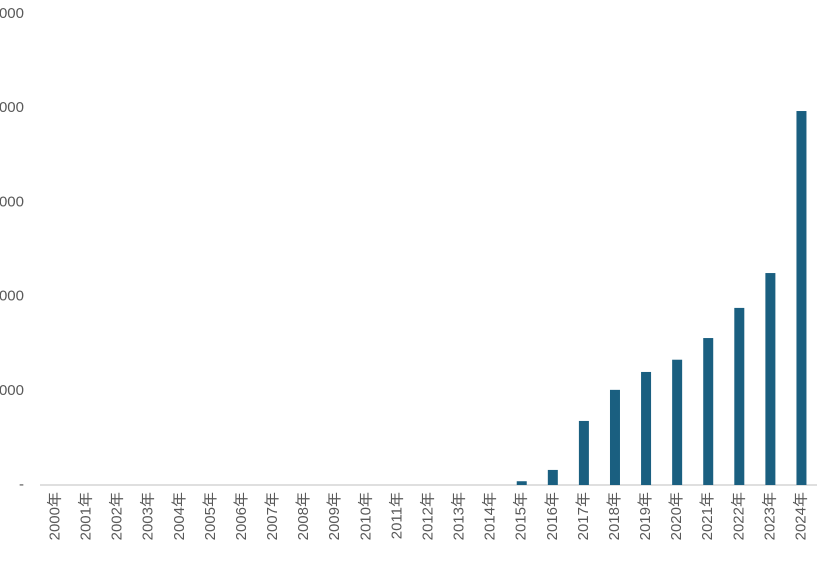 This screenshot has height=563, width=840. Describe the element at coordinates (365, 516) in the screenshot. I see `x-tick-label: 2010年` at that location.